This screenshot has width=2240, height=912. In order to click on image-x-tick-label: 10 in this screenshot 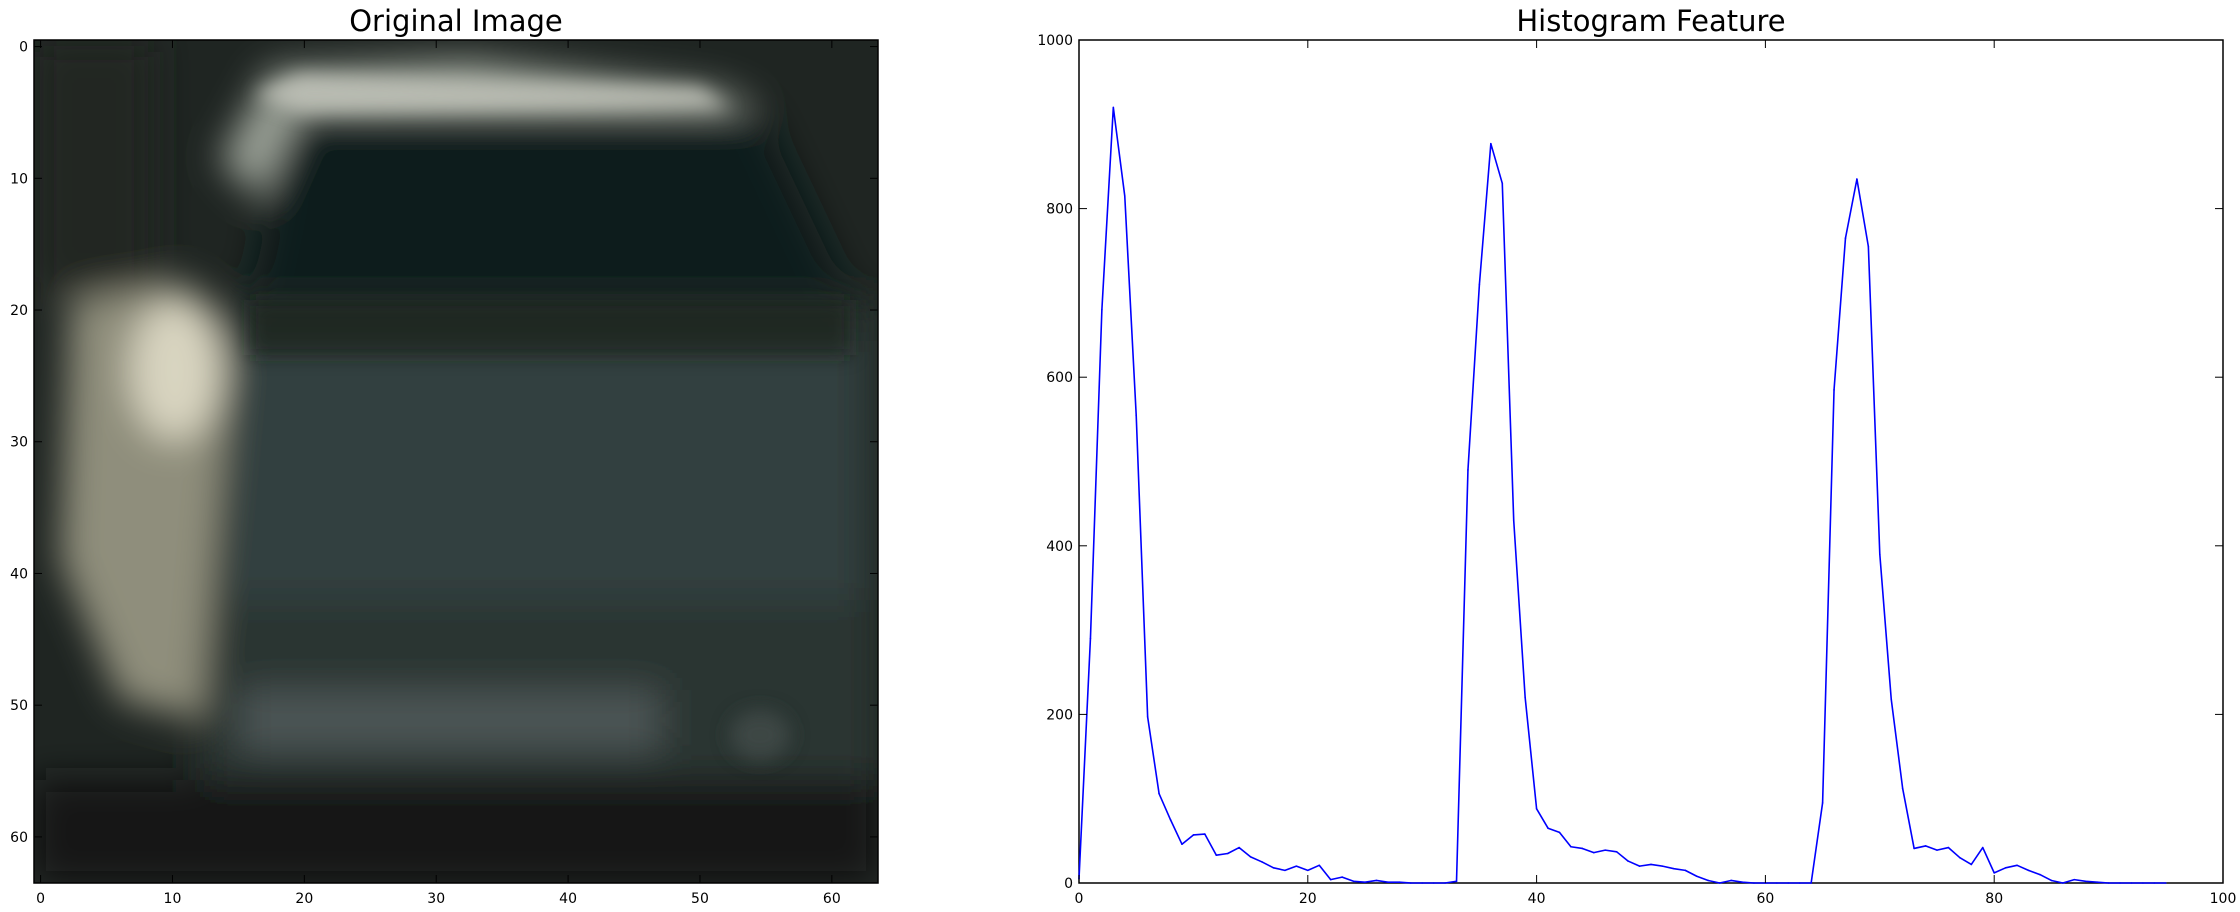, I will do `click(173, 899)`.